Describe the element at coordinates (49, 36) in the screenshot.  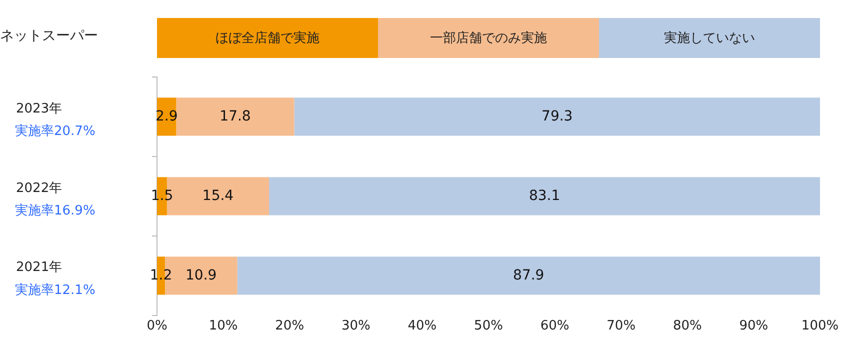
I see `chart-title: ネットスーパー` at that location.